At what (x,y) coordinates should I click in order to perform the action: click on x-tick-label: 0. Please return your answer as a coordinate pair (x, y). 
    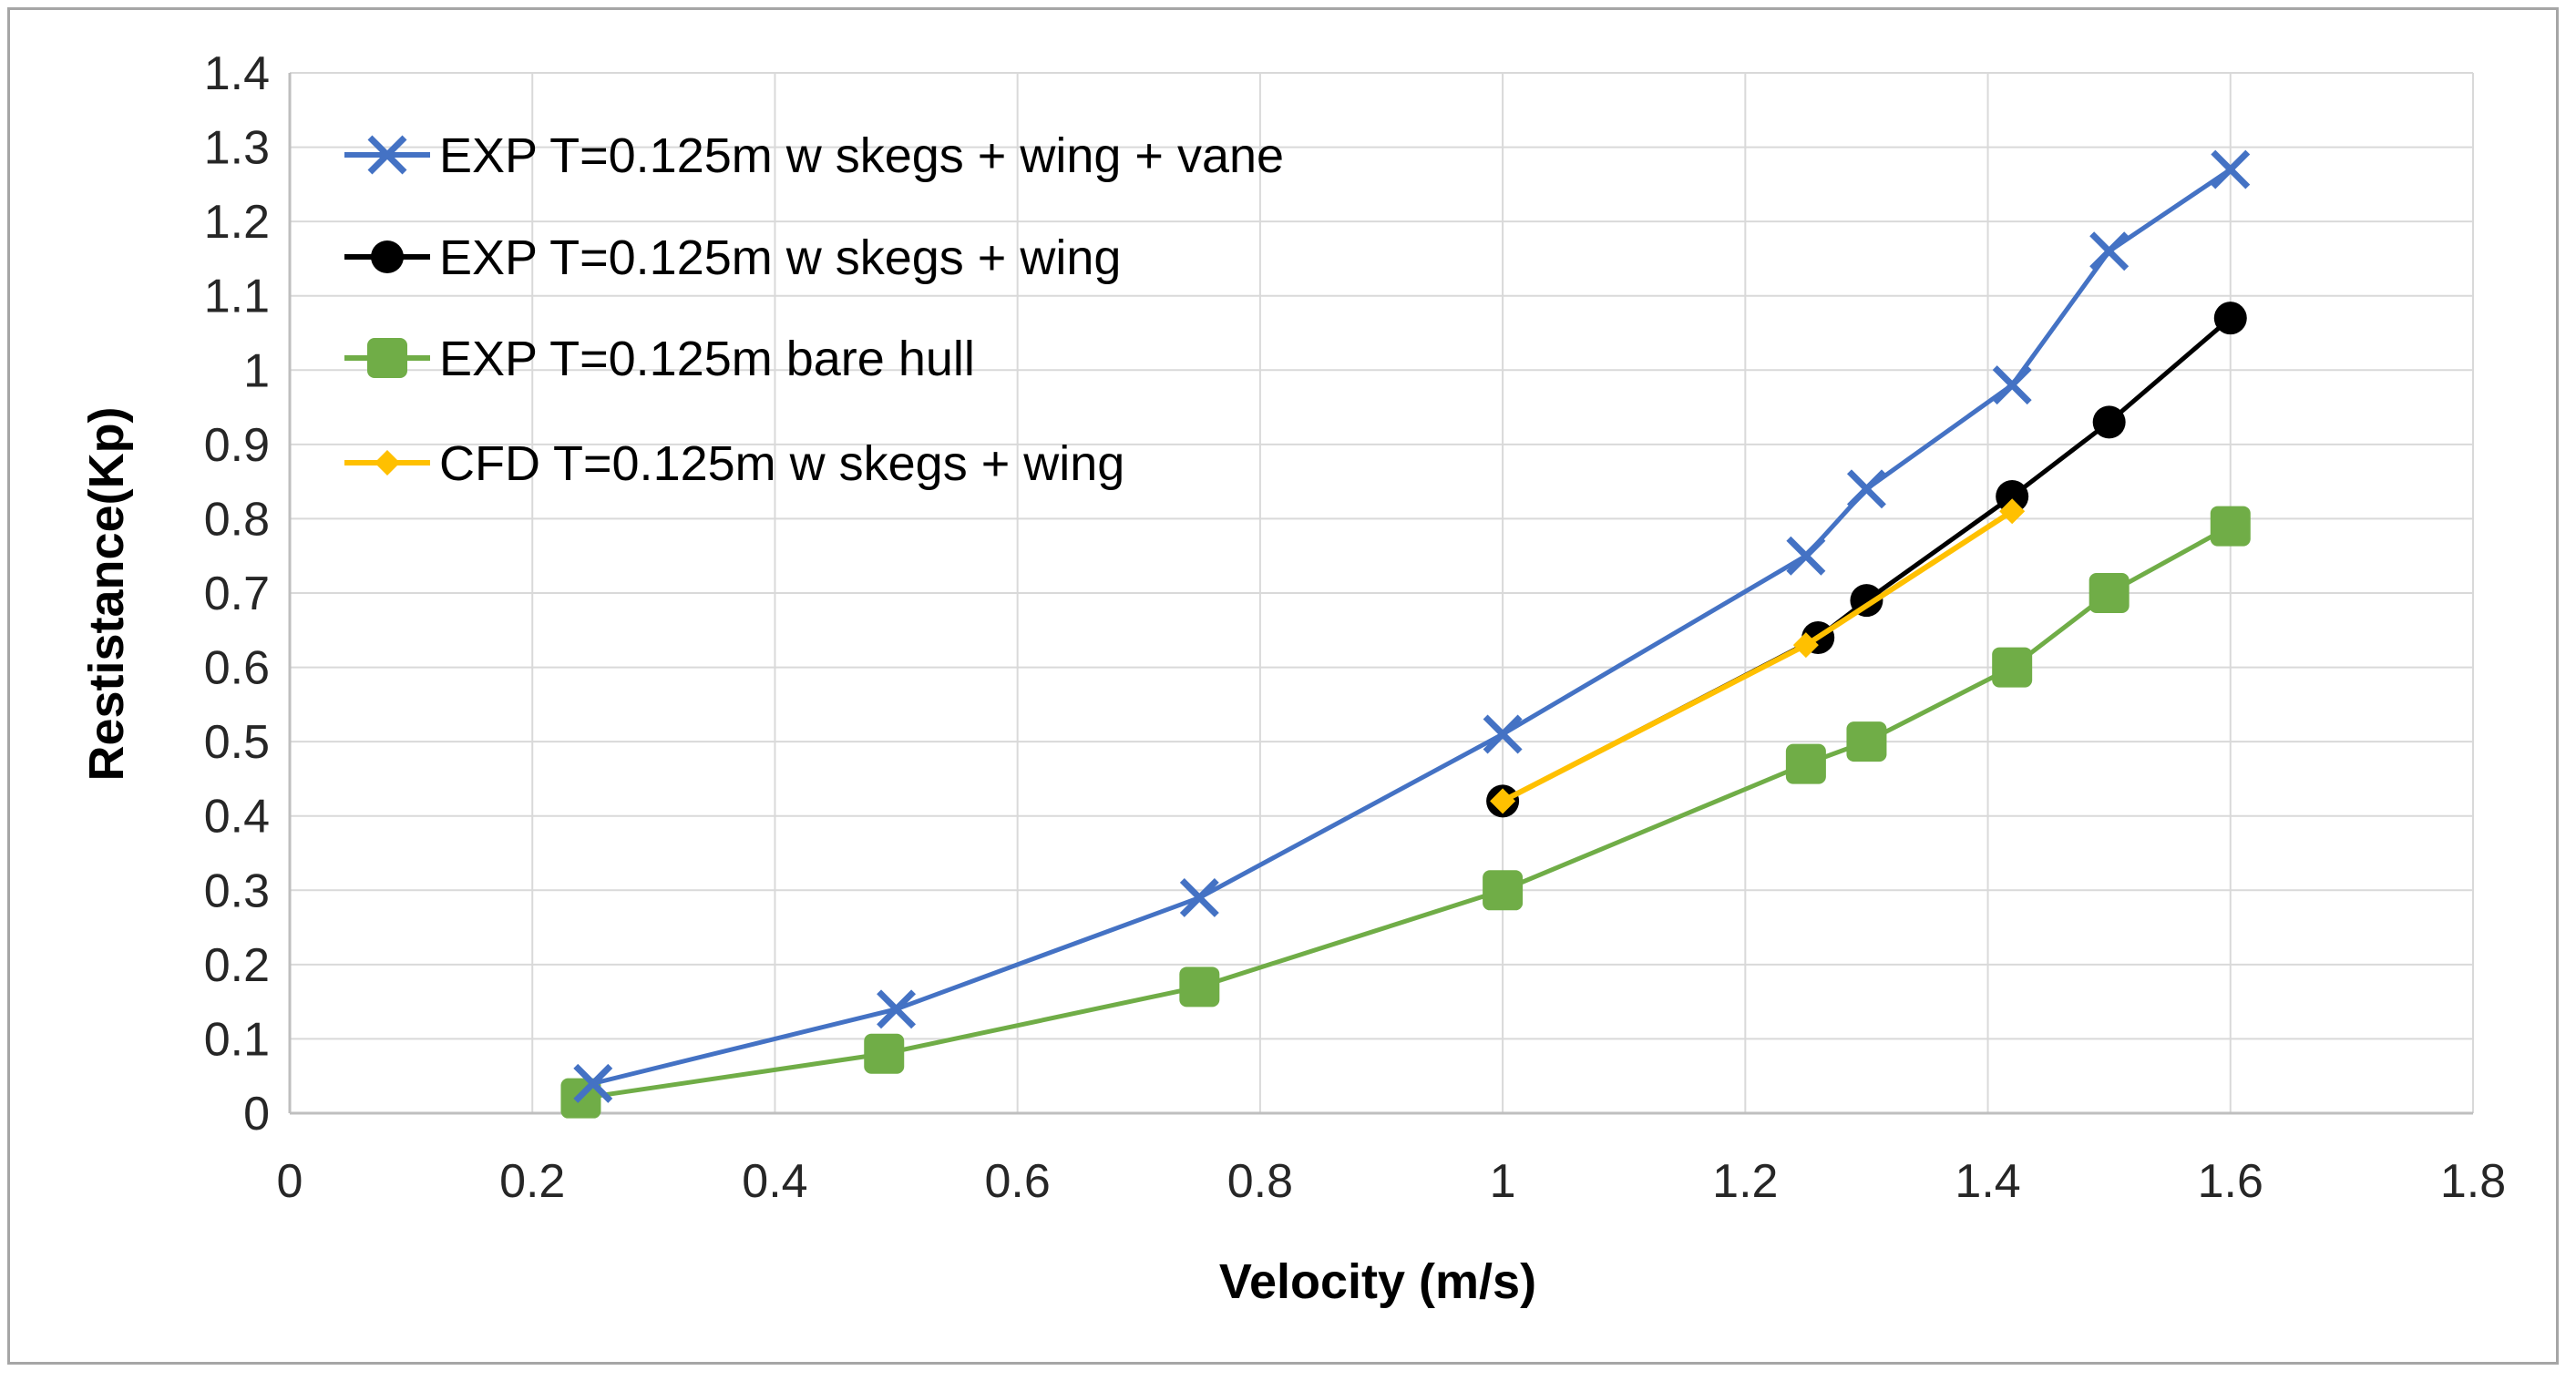
    Looking at the image, I should click on (290, 1182).